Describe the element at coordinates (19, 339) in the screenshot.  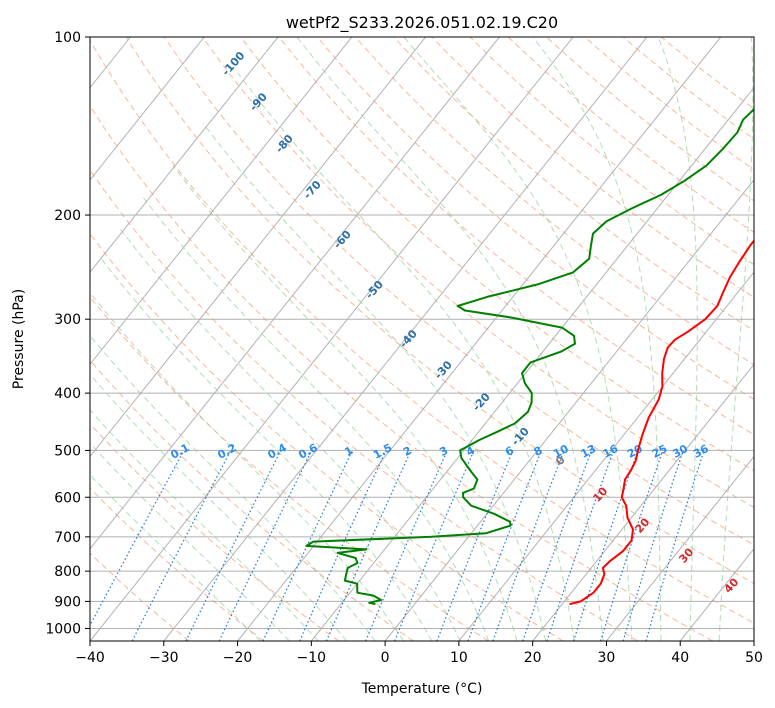
I see `y-axis-label: Pressure (hPa)` at that location.